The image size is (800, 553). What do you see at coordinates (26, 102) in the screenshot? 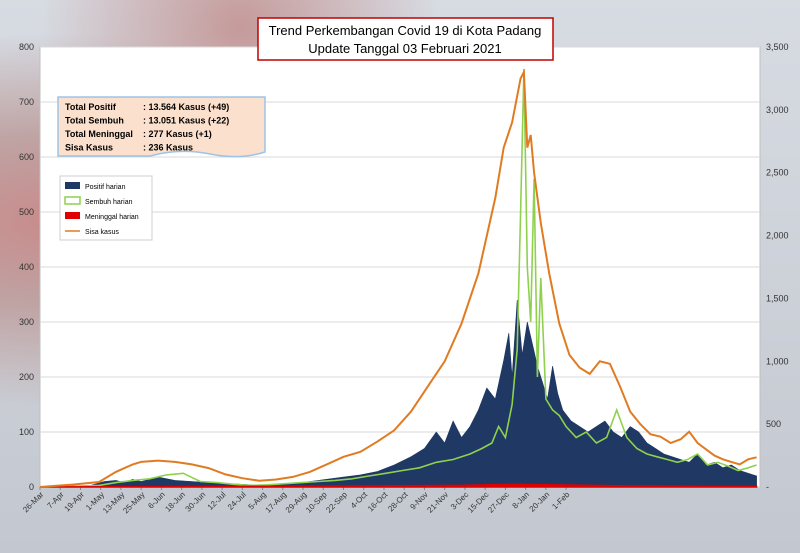
I see `y-left-tick-label: 700` at bounding box center [26, 102].